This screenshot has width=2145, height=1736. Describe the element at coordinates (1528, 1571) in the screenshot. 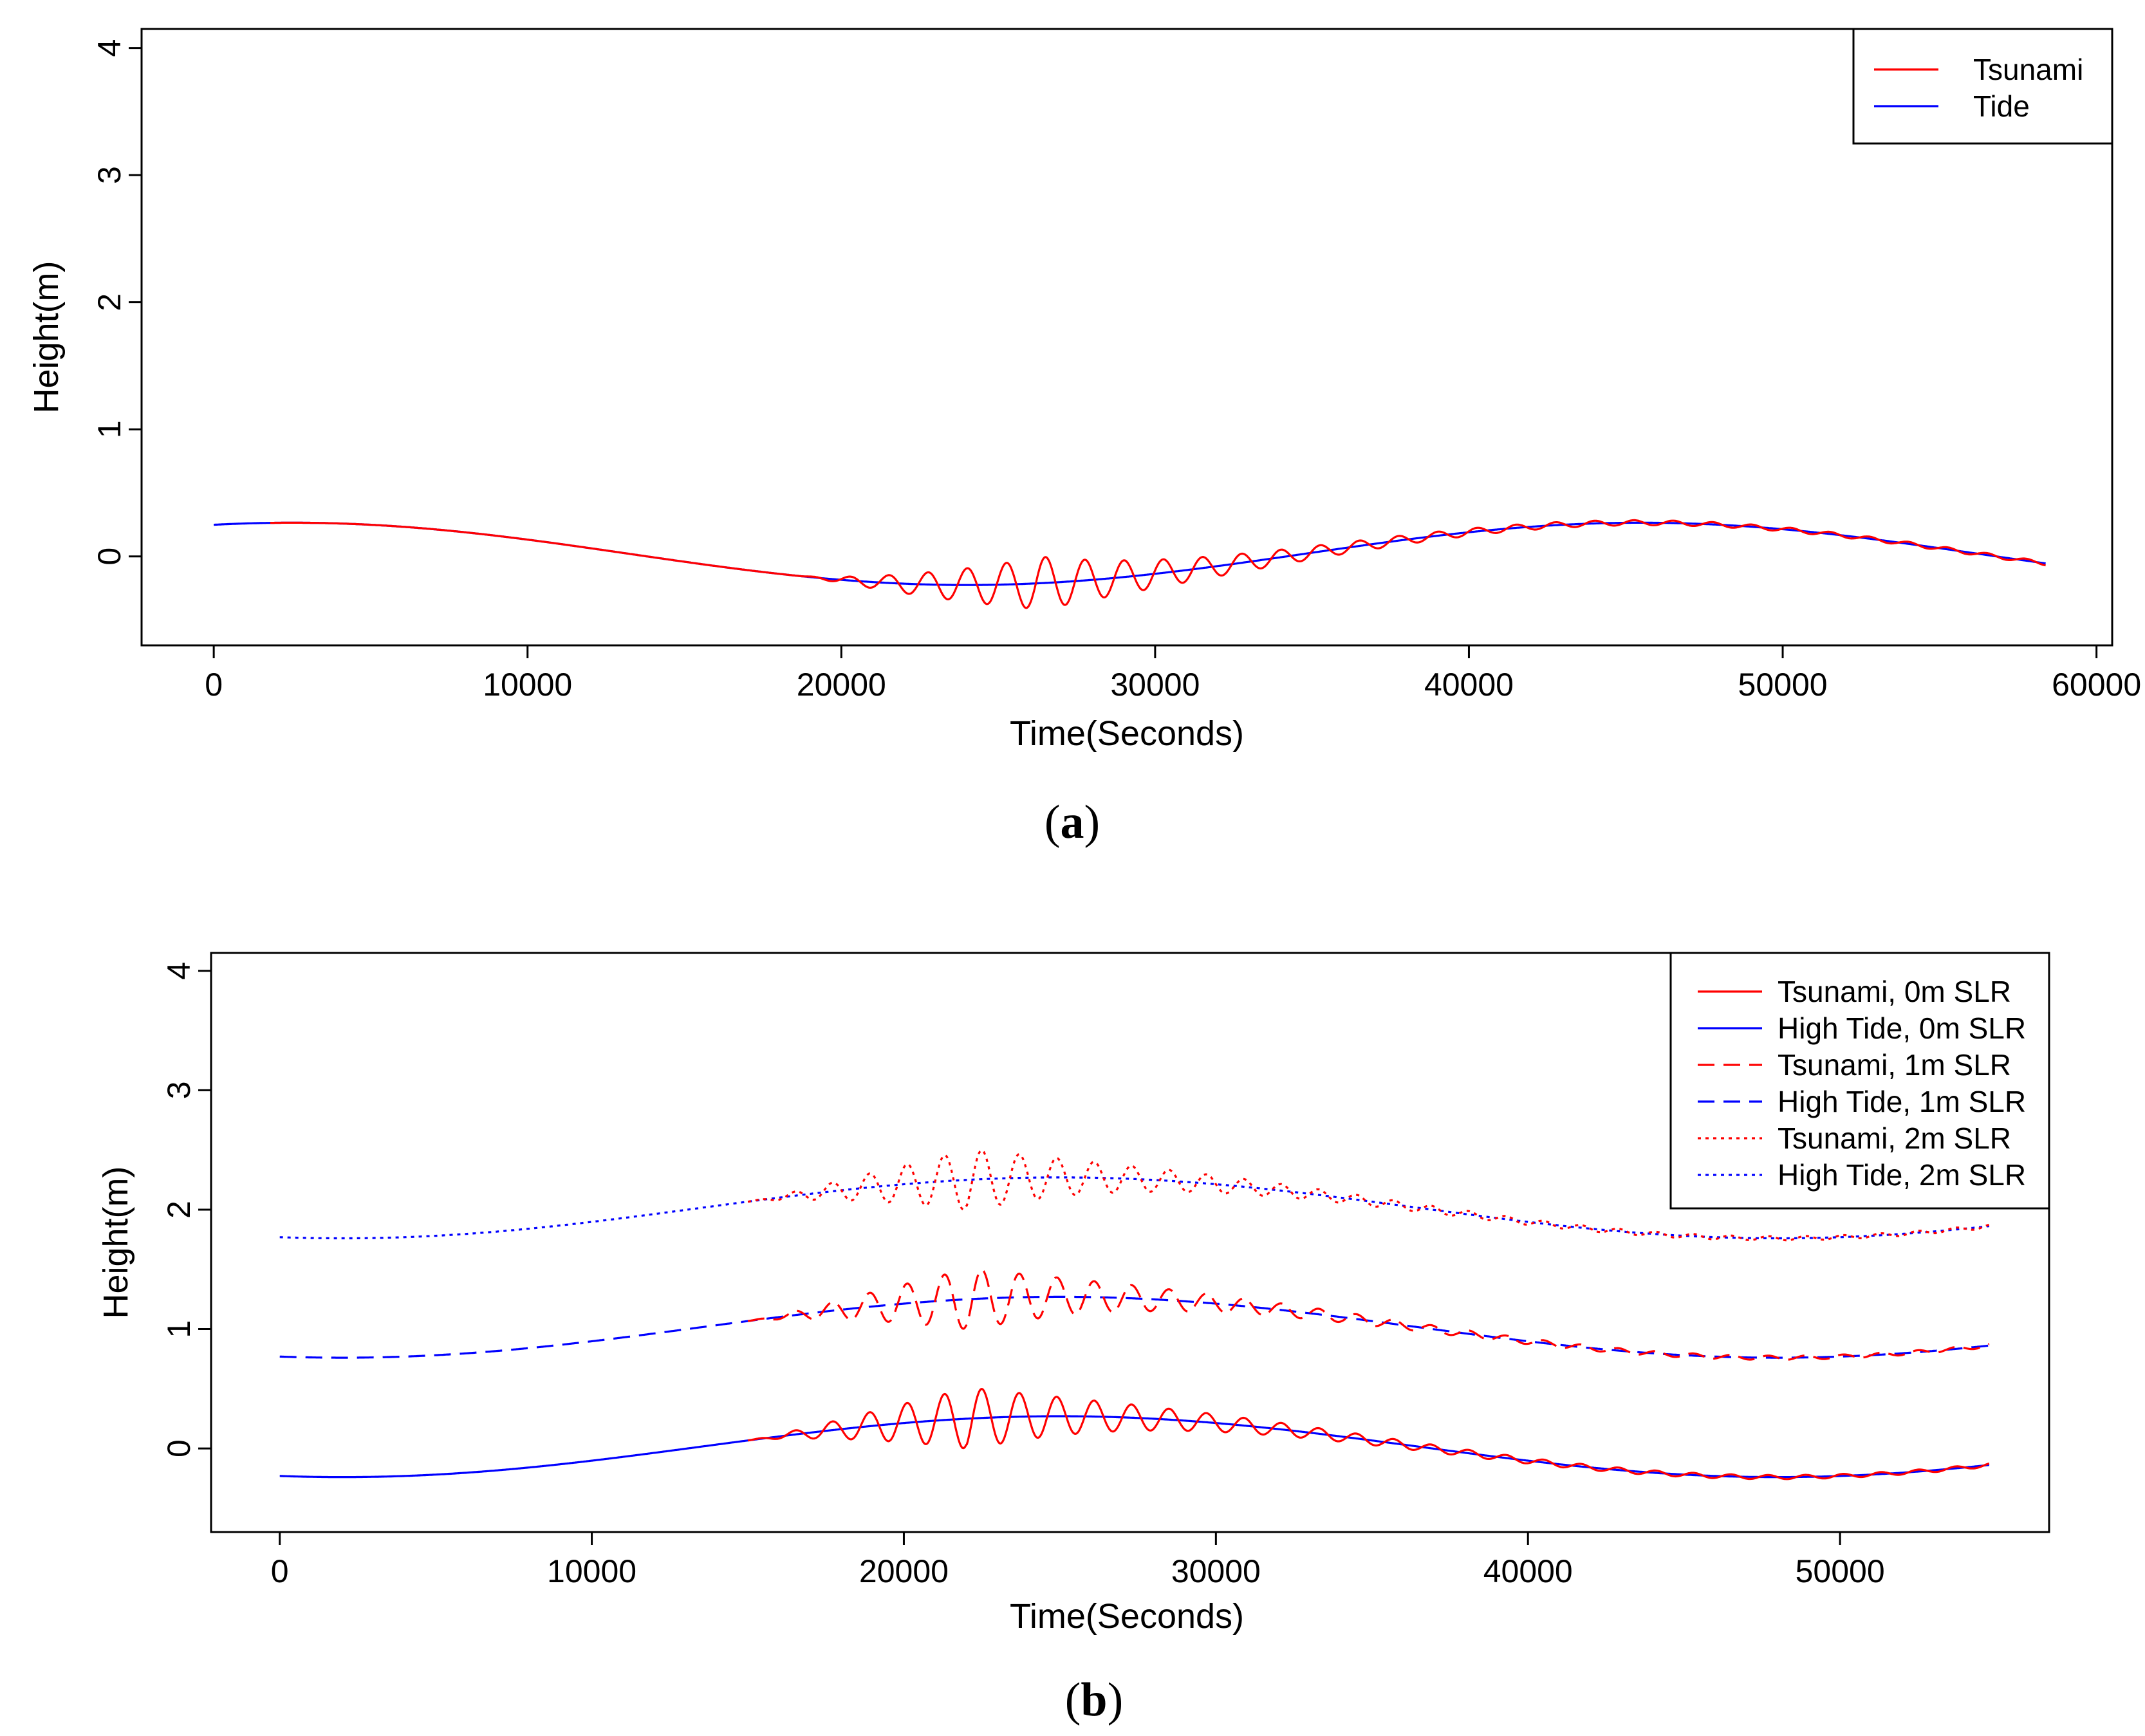

I see `x-tick-label-b-4: 40000` at that location.